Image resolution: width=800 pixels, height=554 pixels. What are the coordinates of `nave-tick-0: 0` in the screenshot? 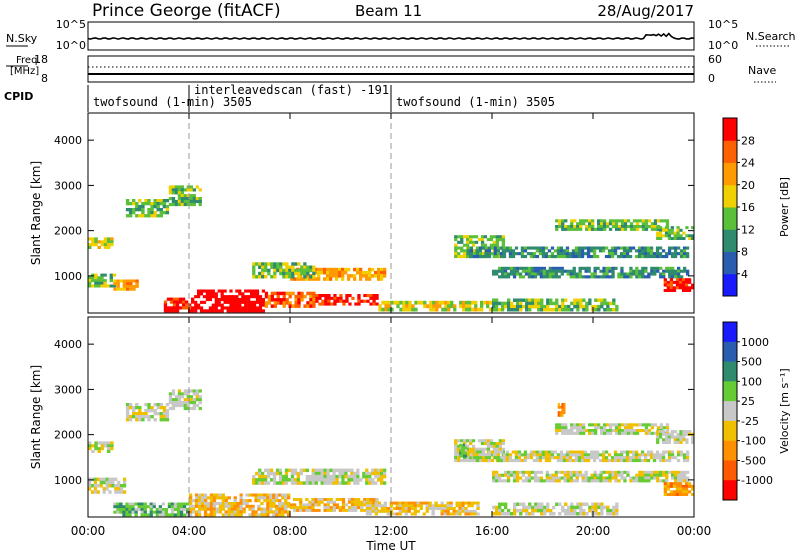 It's located at (711, 78).